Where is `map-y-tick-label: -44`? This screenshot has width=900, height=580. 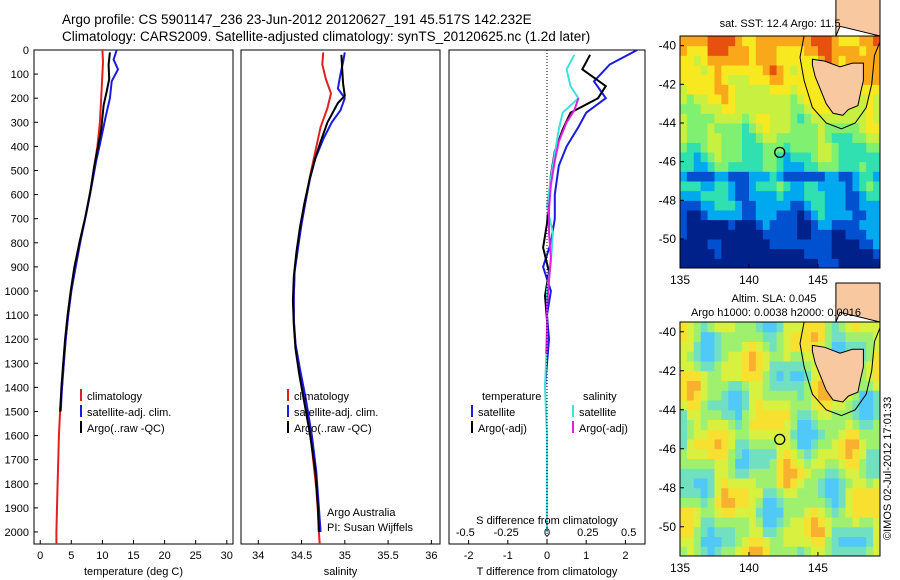 map-y-tick-label: -44 is located at coordinates (668, 123).